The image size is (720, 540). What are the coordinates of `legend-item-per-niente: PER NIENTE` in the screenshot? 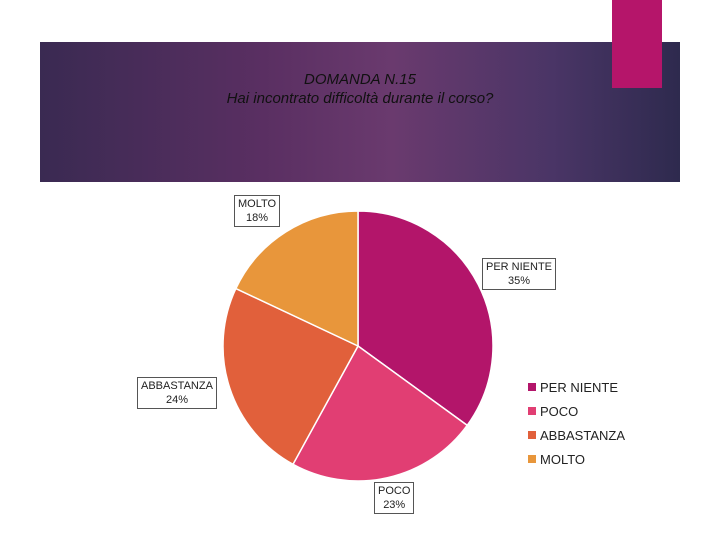 It's located at (576, 387).